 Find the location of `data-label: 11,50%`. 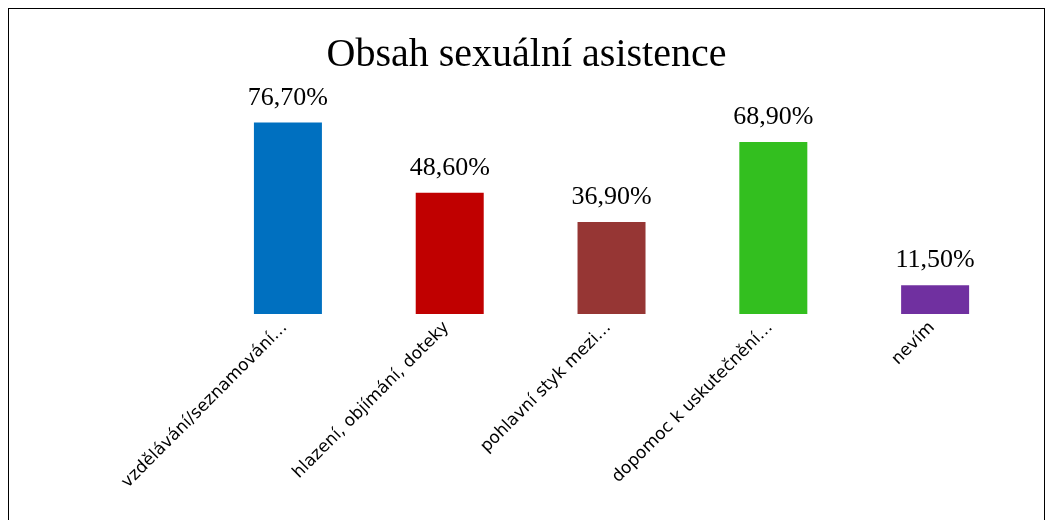

data-label: 11,50% is located at coordinates (935, 259).